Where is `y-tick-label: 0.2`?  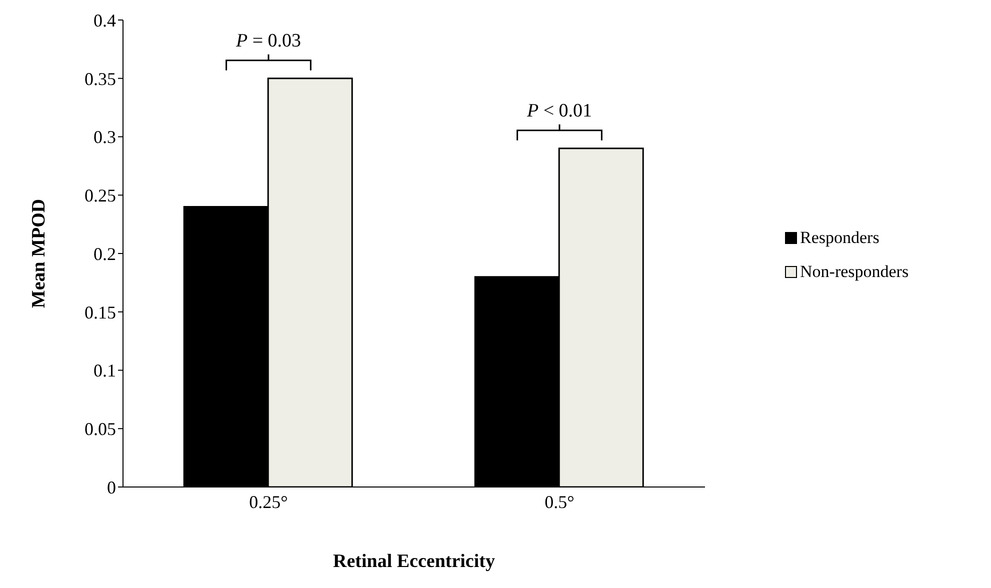
y-tick-label: 0.2 is located at coordinates (105, 254).